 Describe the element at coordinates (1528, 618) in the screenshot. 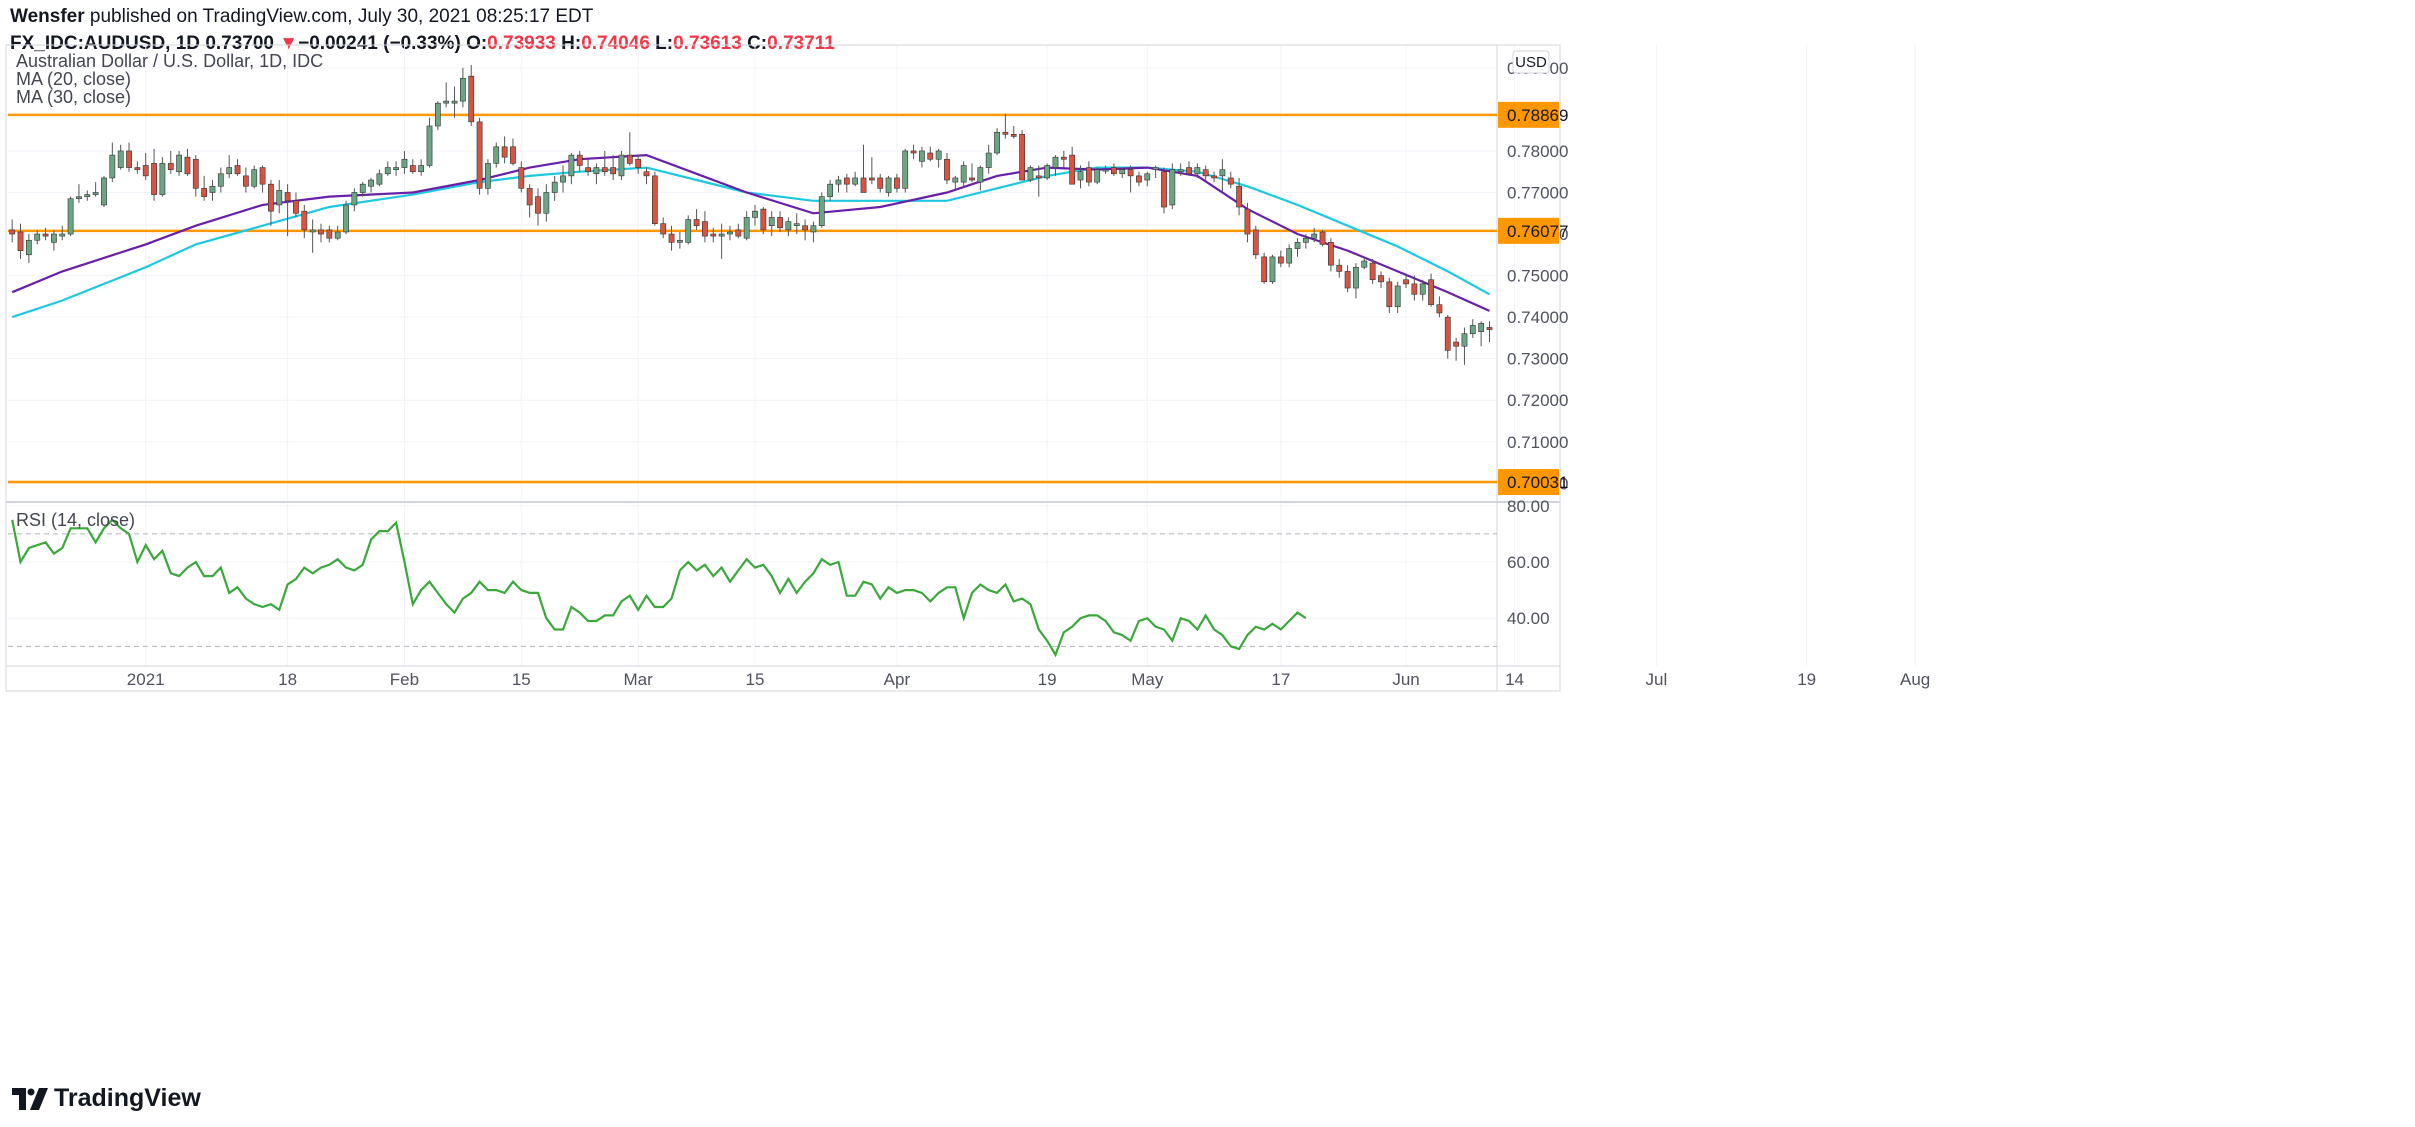

I see `rsi-tick-label: 40.00` at that location.